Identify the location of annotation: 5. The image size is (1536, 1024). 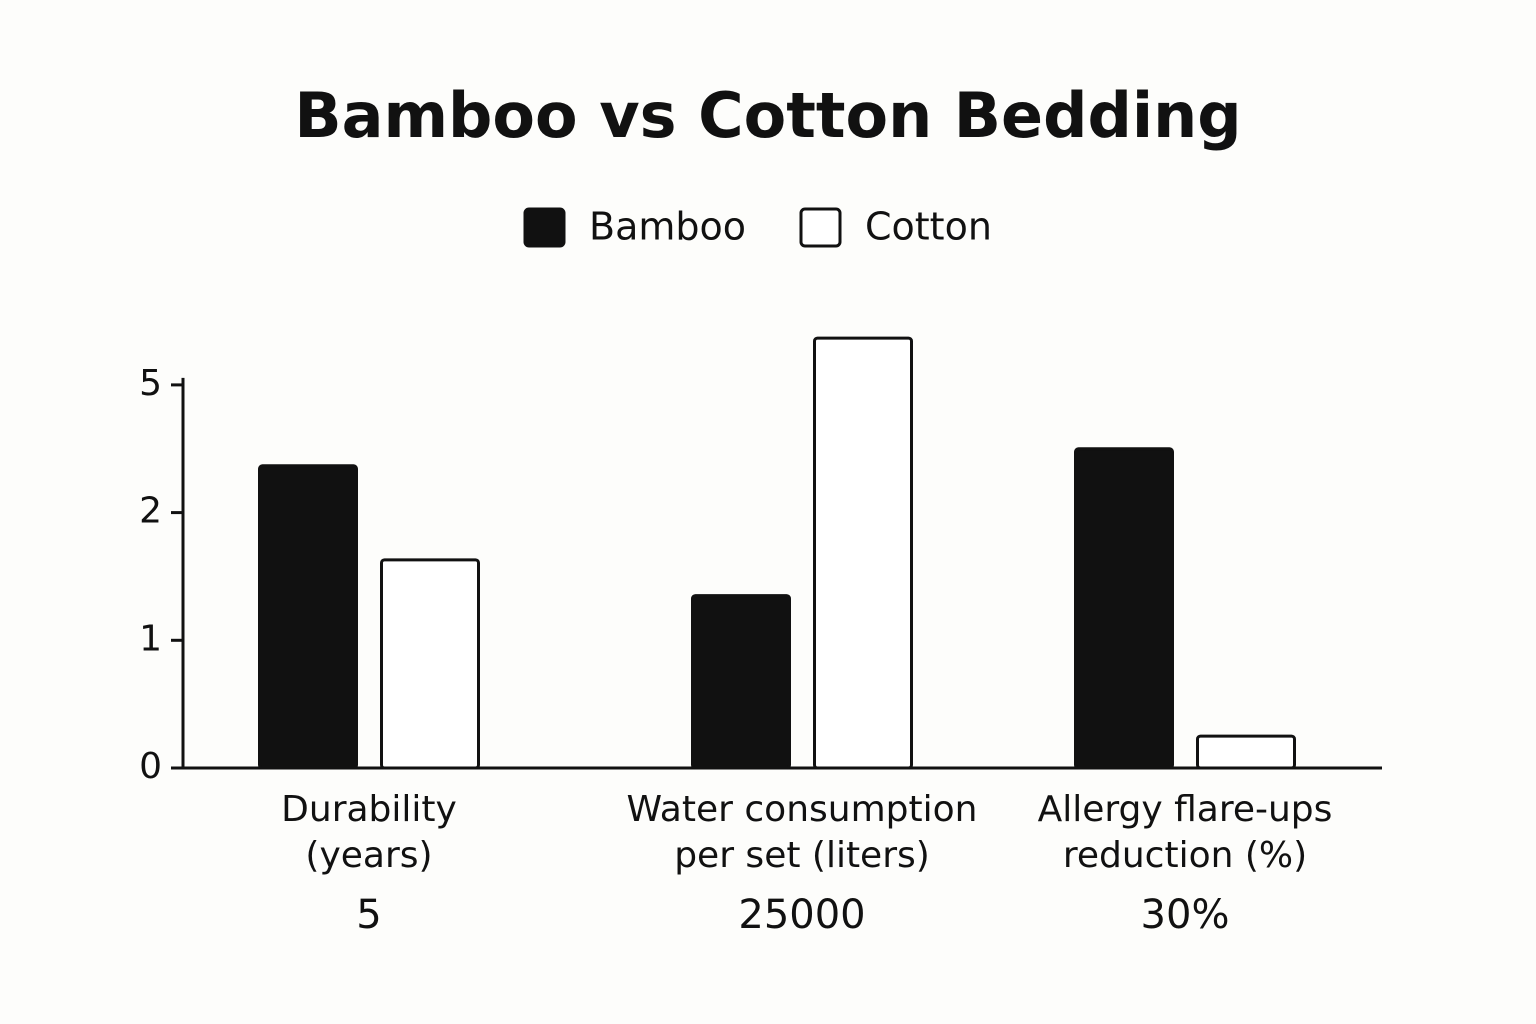
(368, 915).